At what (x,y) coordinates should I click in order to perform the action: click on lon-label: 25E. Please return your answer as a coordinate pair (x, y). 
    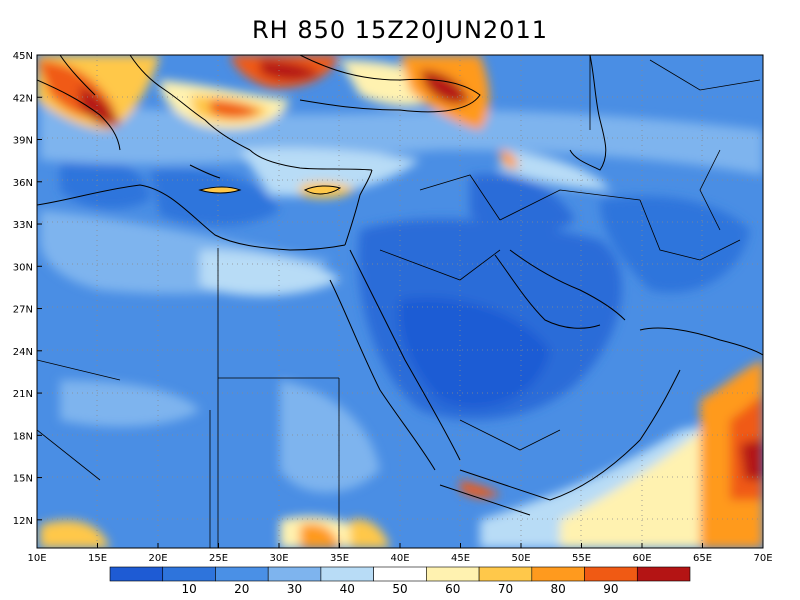
    Looking at the image, I should click on (218, 558).